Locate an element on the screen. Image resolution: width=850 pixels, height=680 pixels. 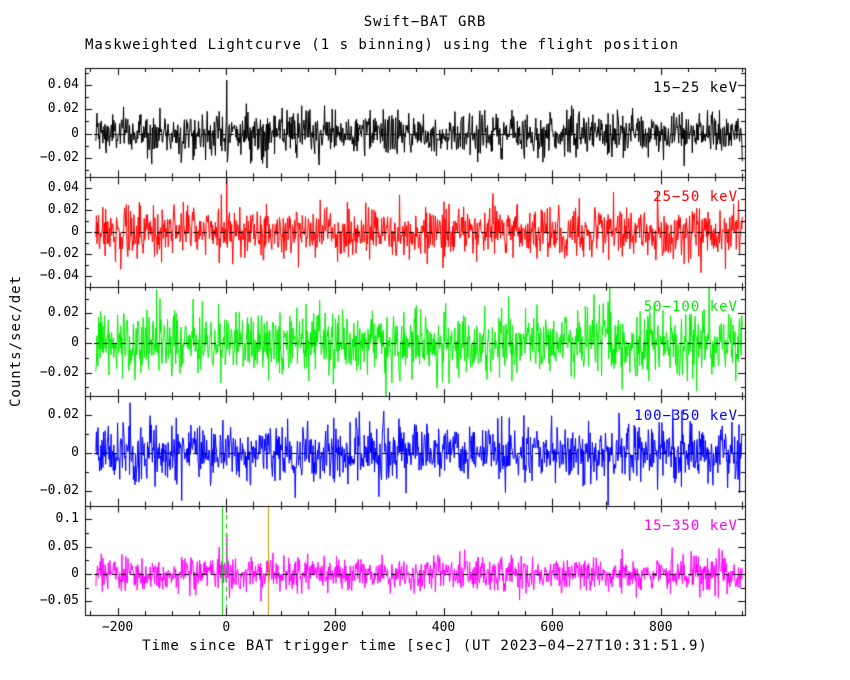
y-tick-label: 0.1 is located at coordinates (67, 519).